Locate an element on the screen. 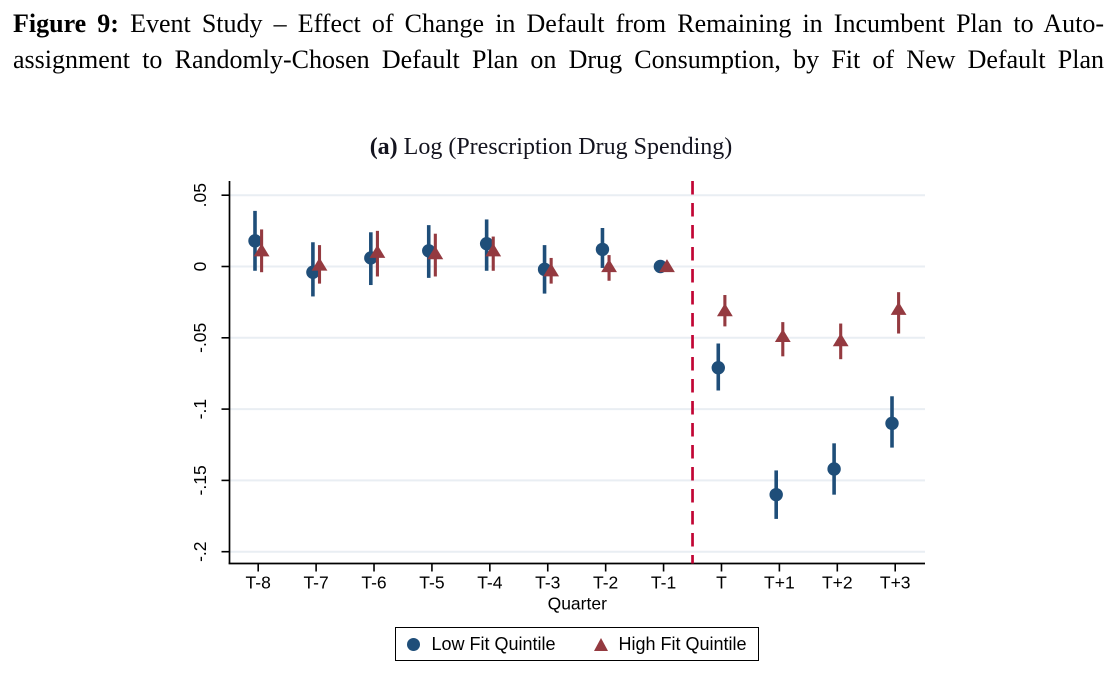  legend-circle-icon is located at coordinates (414, 644).